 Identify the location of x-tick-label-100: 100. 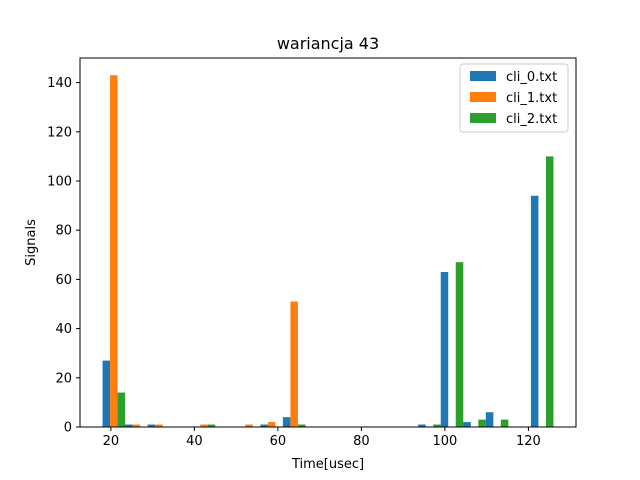
(444, 441).